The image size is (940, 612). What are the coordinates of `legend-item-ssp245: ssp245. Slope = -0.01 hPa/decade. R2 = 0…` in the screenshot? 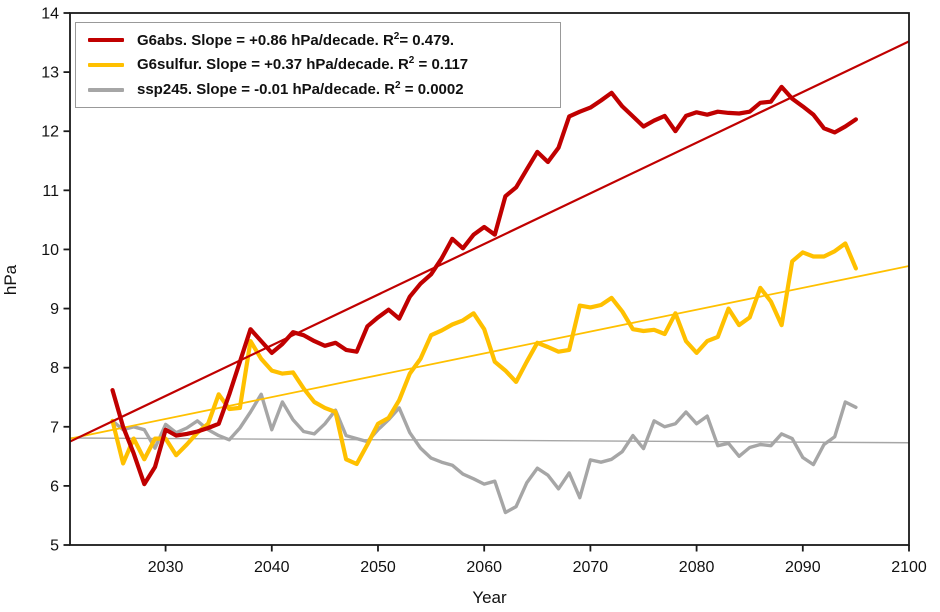 It's located at (318, 89).